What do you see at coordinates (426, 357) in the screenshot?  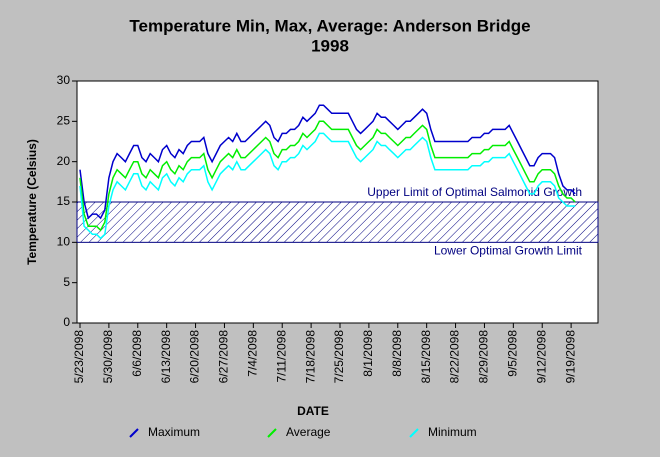 I see `x-tick-label: 8/15/2098` at bounding box center [426, 357].